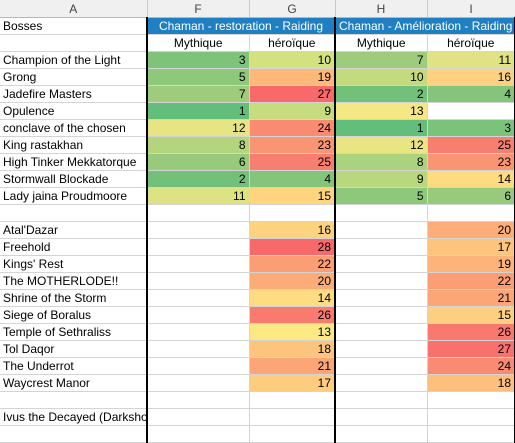 This screenshot has width=515, height=443. What do you see at coordinates (292, 298) in the screenshot?
I see `resto-heroique-cell: 14` at bounding box center [292, 298].